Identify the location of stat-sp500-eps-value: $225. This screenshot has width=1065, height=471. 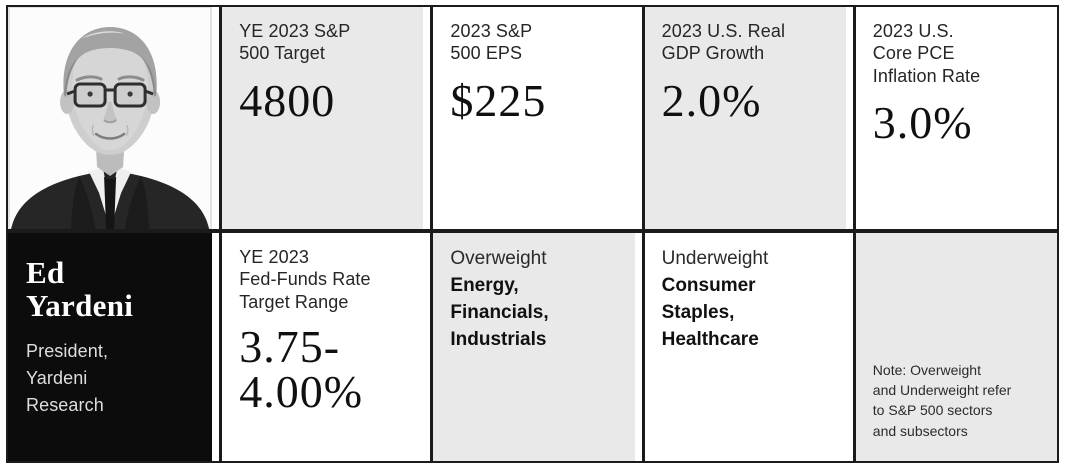
(498, 100).